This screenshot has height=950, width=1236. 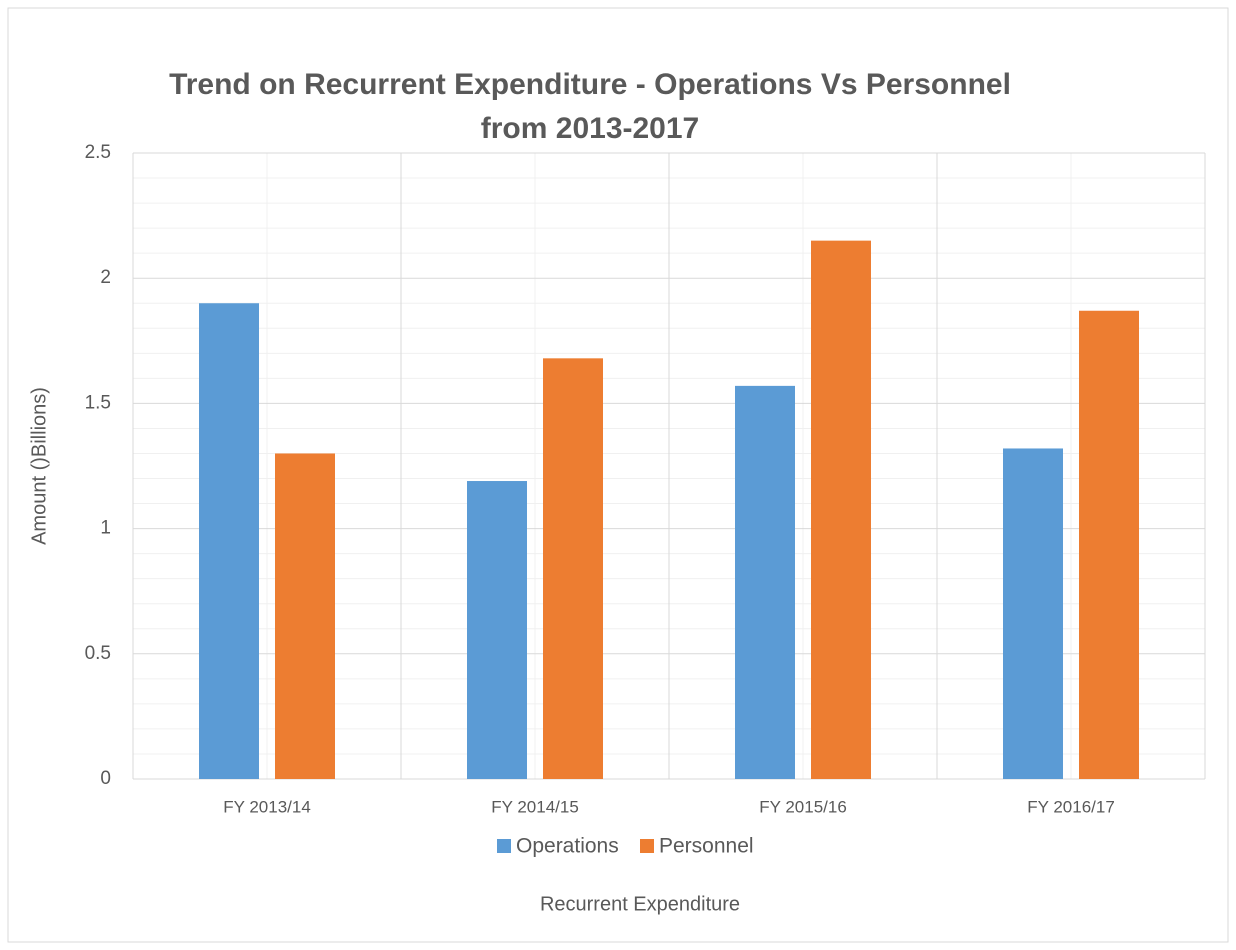 What do you see at coordinates (803, 806) in the screenshot?
I see `x-tick-label: FY 2015/16` at bounding box center [803, 806].